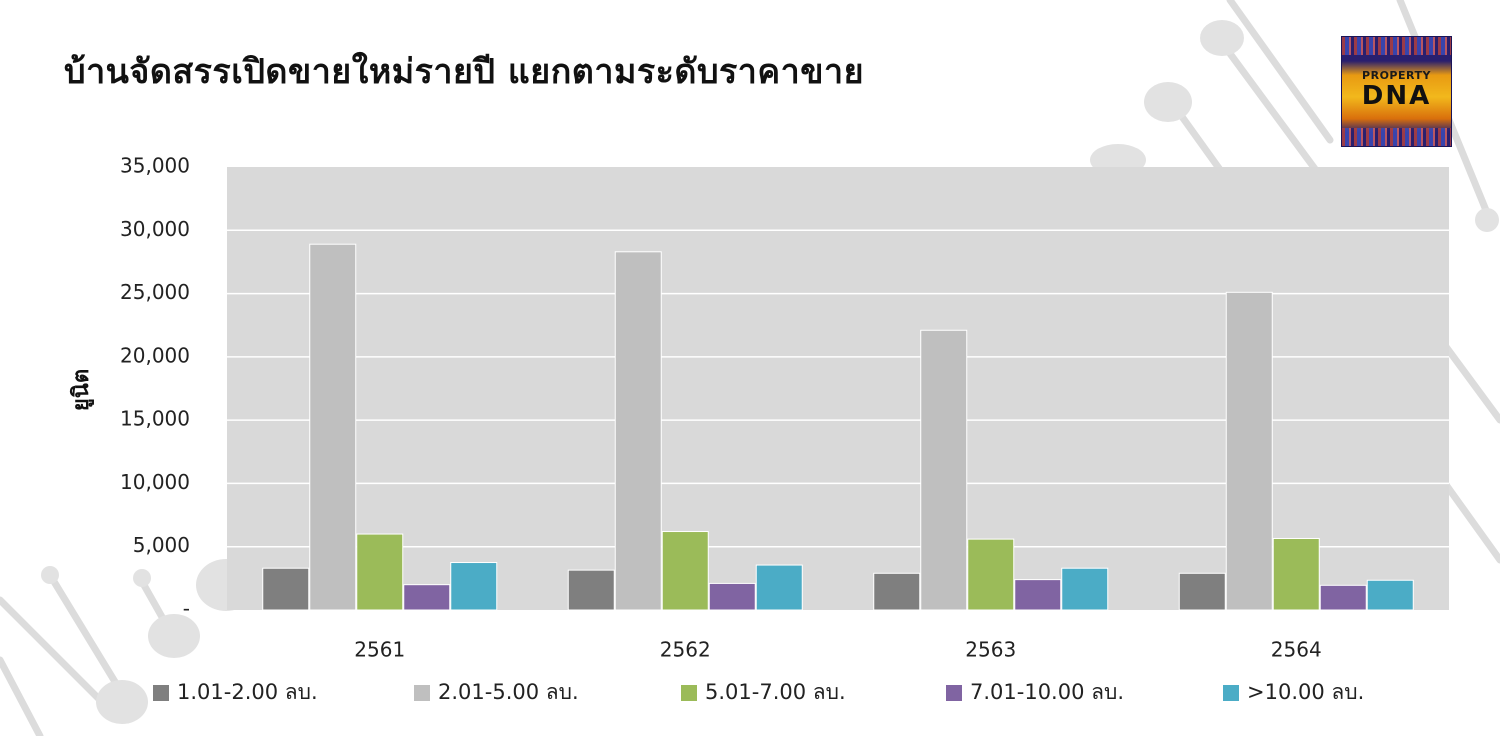 The width and height of the screenshot is (1500, 736). I want to click on legend-item: 1.01-2.00 ลบ., so click(235, 692).